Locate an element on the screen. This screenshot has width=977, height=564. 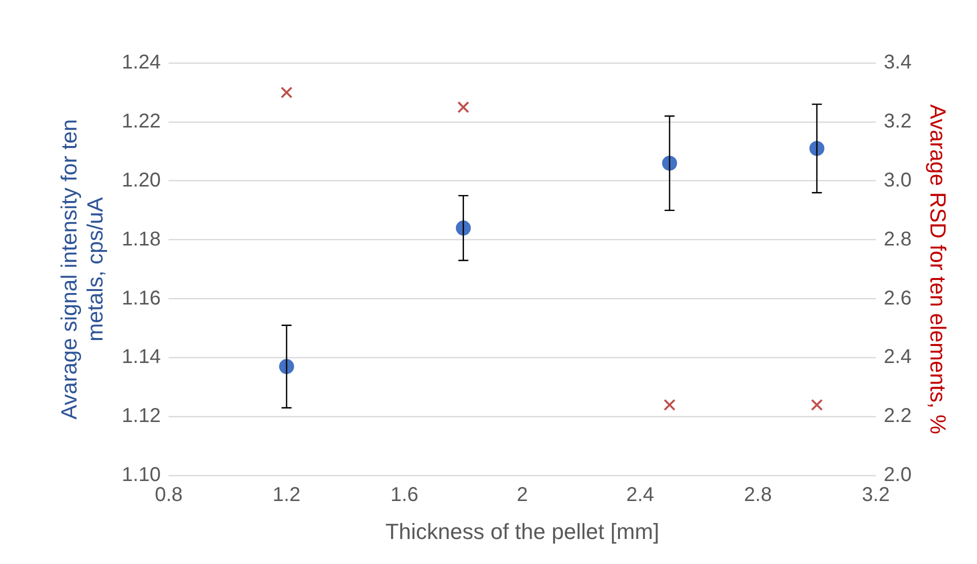
x-tick-label: 1.2 is located at coordinates (286, 495).